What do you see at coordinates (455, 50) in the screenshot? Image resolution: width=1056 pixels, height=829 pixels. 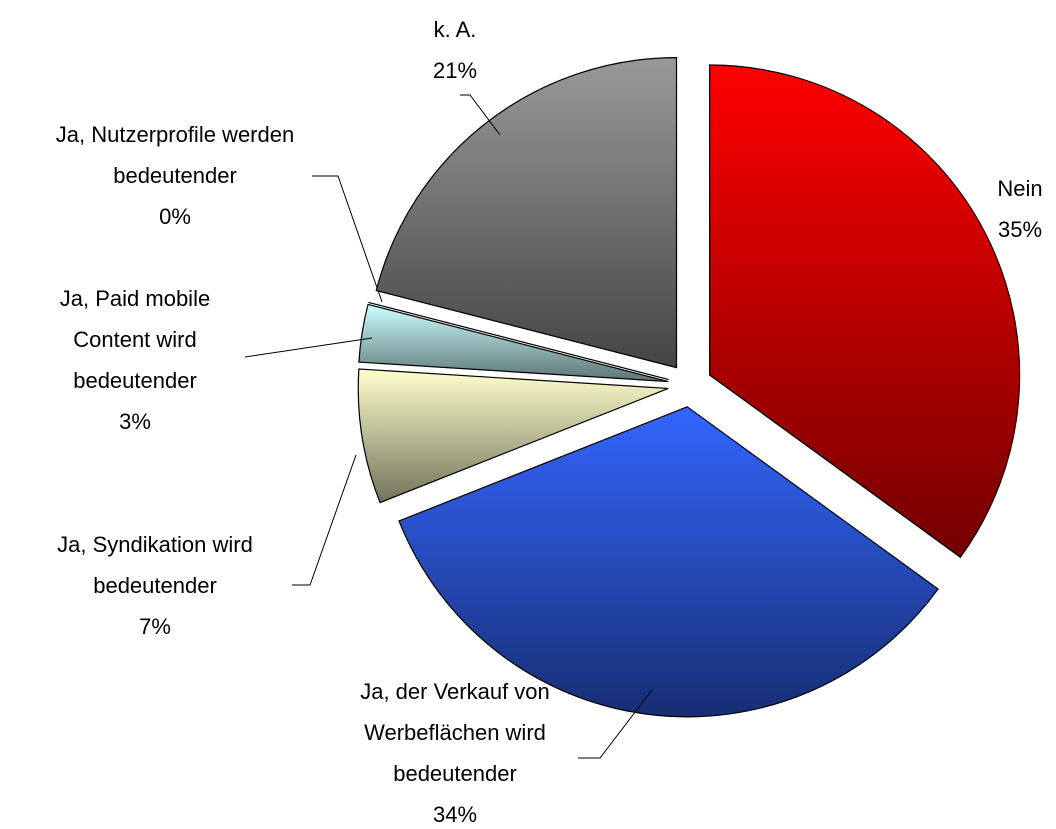 I see `slice-label: k. A. 21%` at bounding box center [455, 50].